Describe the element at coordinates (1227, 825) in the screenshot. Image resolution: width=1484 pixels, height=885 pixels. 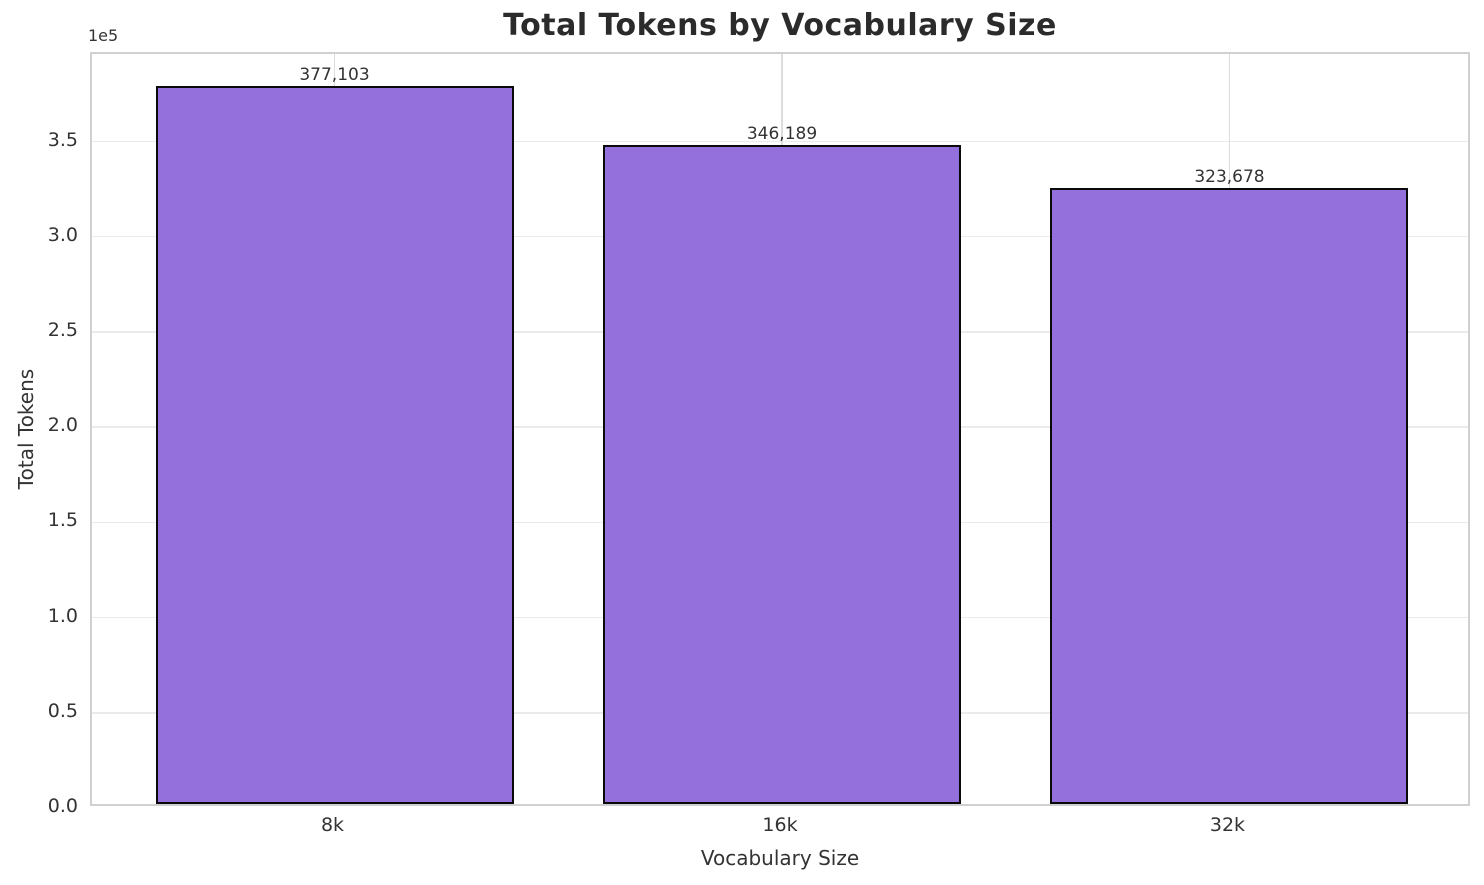
I see `x-tick-label: 32k` at that location.